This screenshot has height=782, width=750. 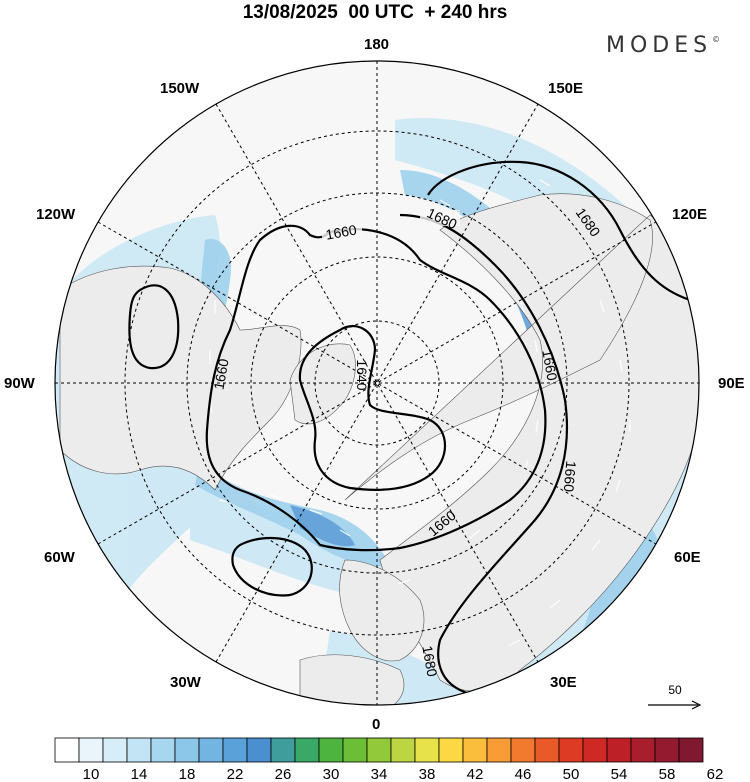 I want to click on contour-1680-low-west, so click(x=154, y=327).